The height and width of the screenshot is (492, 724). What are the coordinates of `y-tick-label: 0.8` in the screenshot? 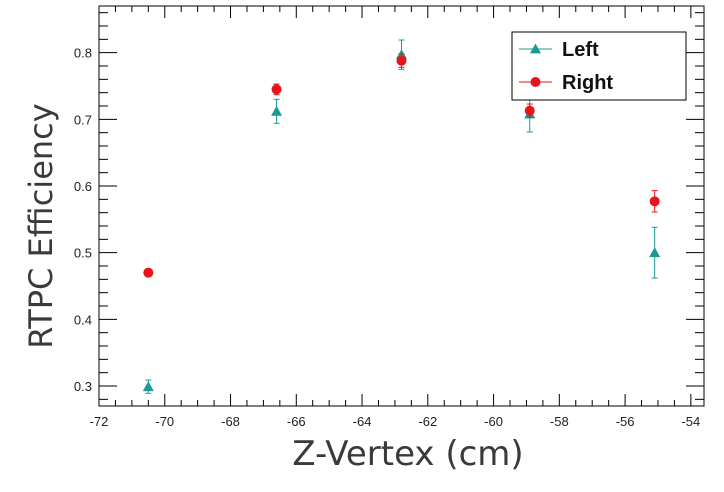 It's located at (83, 53).